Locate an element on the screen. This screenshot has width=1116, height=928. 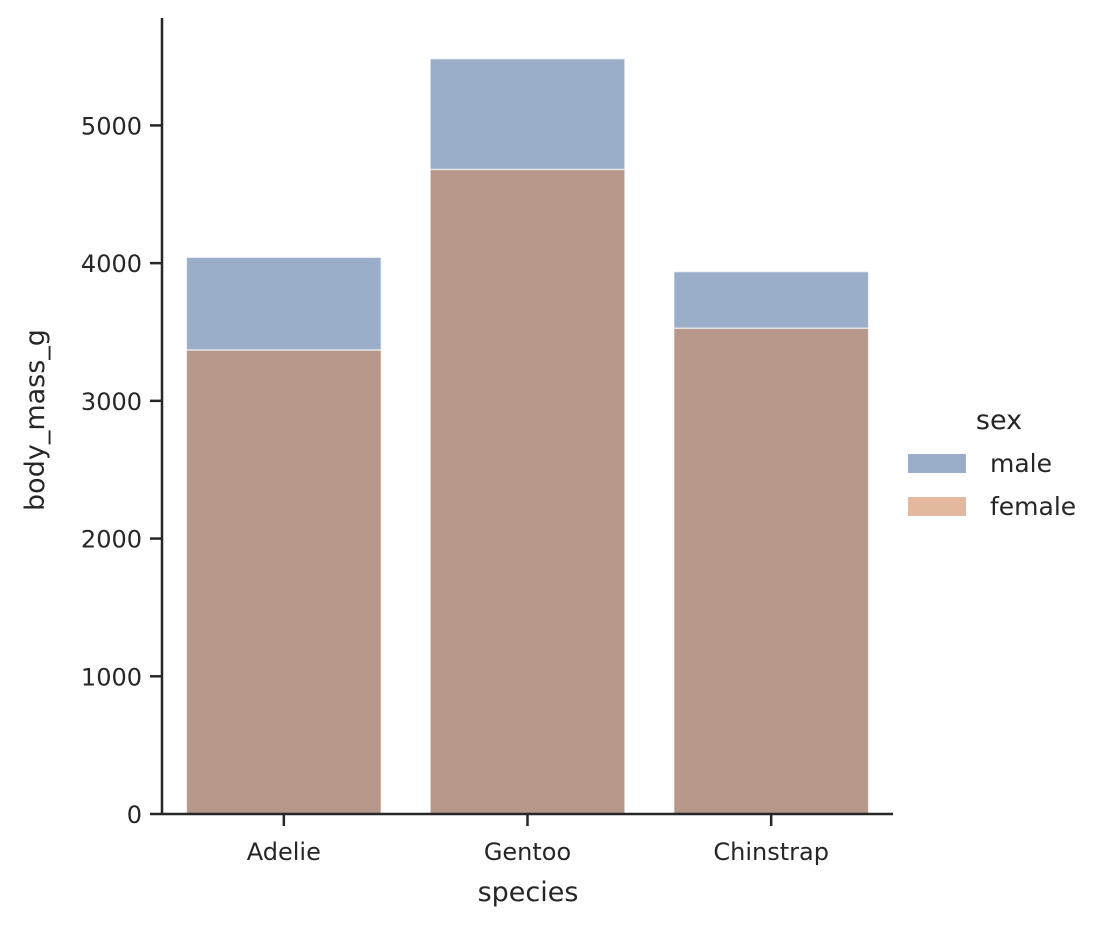
y-tick-label-2000: 2000 is located at coordinates (111, 540).